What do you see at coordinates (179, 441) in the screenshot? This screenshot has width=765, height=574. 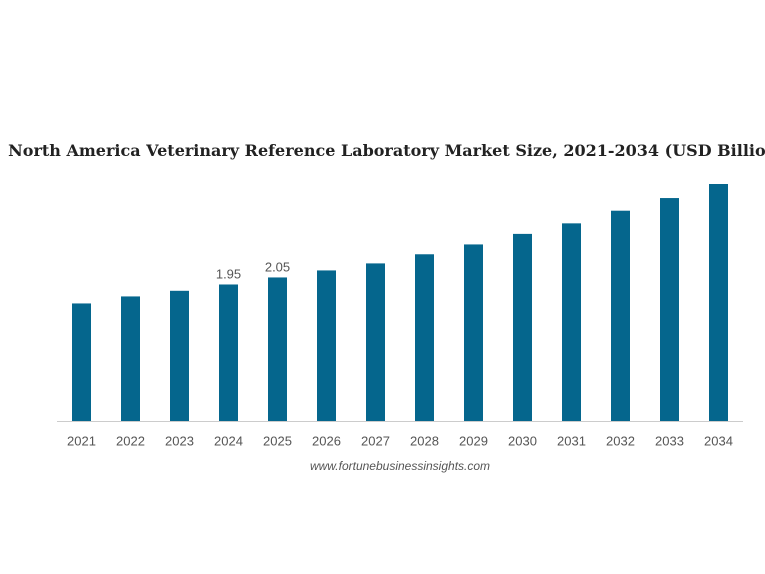 I see `x-tick-label-2023: 2023` at bounding box center [179, 441].